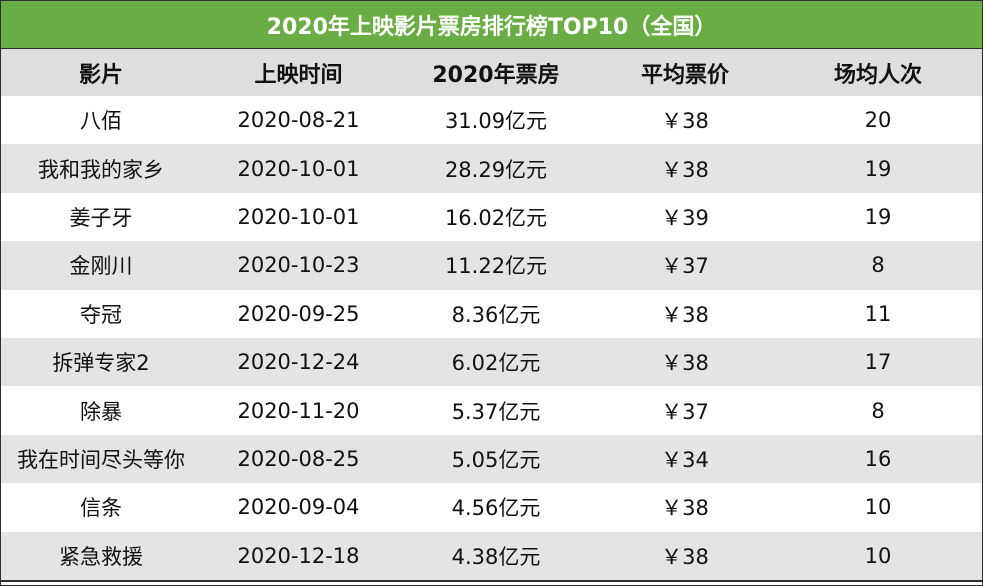 The image size is (983, 586). What do you see at coordinates (101, 459) in the screenshot?
I see `cell-film: 我在时间尽头等你` at bounding box center [101, 459].